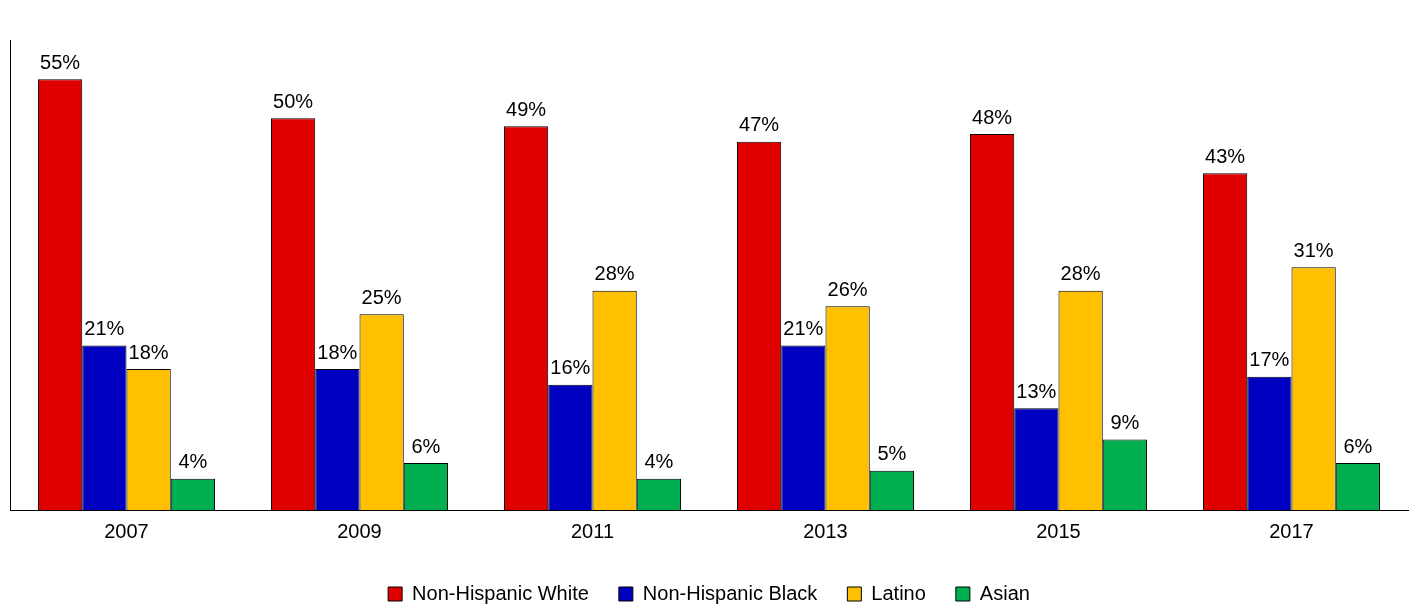 Image resolution: width=1418 pixels, height=614 pixels. Describe the element at coordinates (730, 592) in the screenshot. I see `legend-label: Non-Hispanic Black` at that location.